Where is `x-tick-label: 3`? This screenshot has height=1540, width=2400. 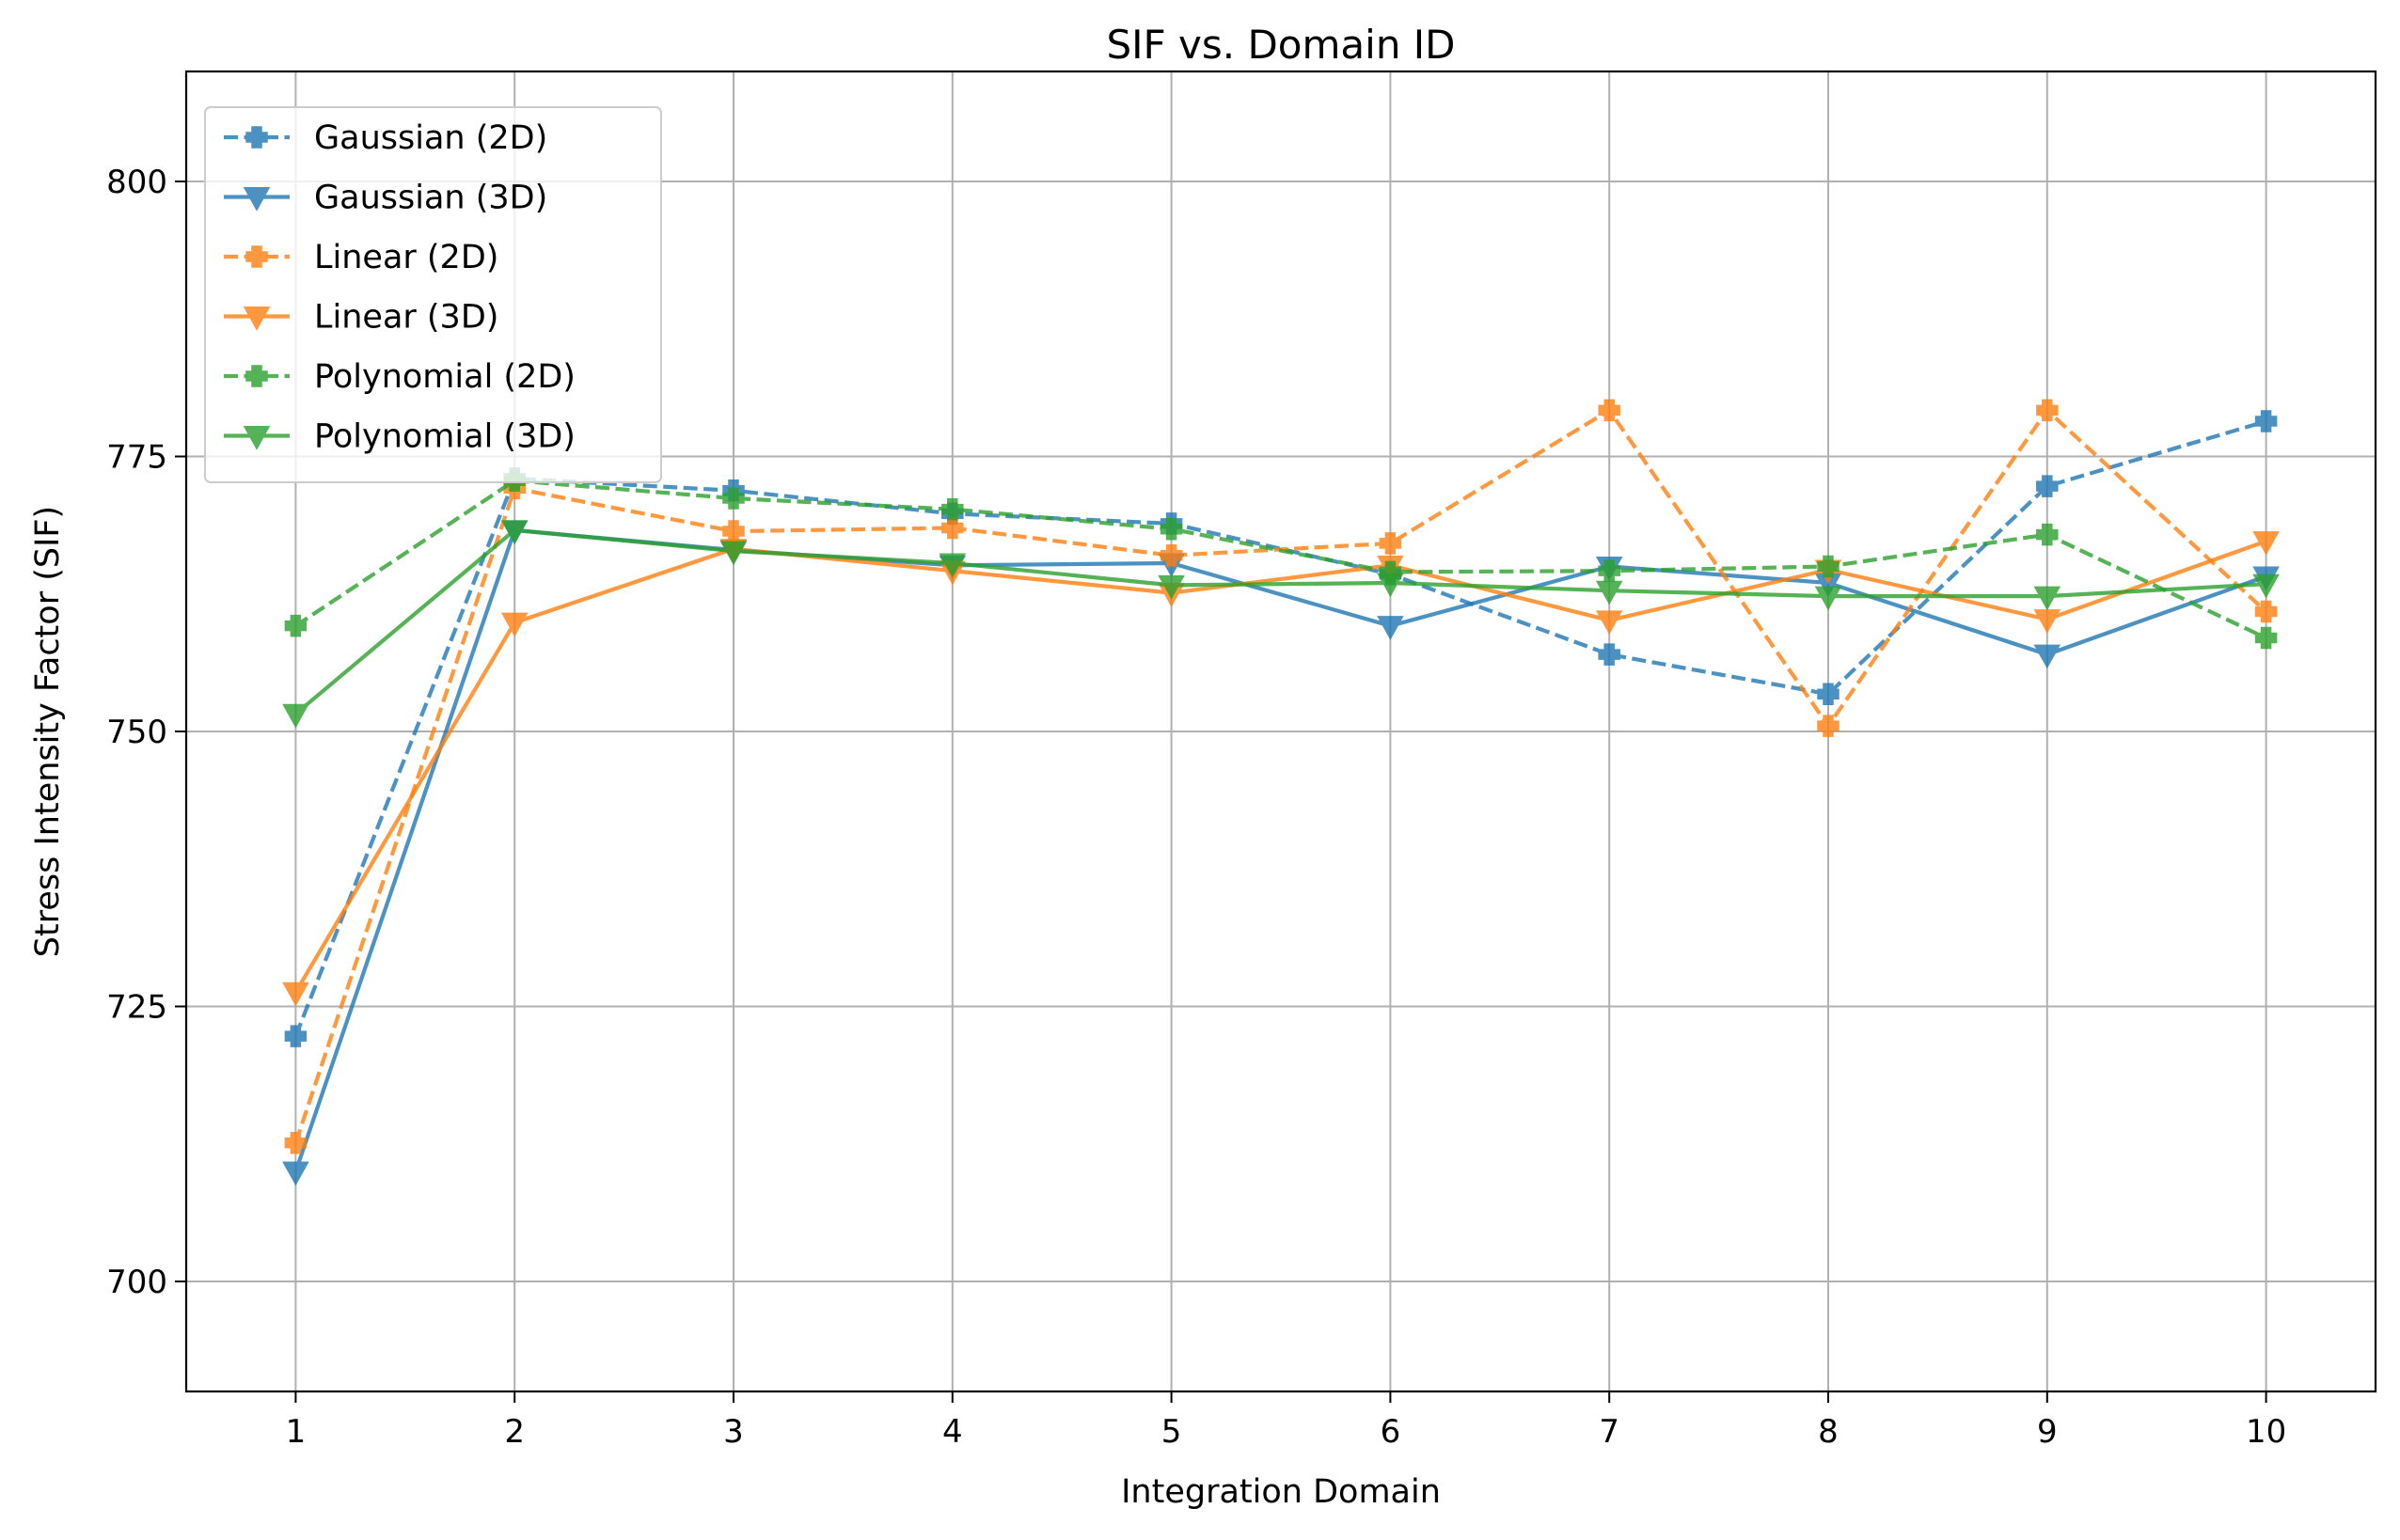 x-tick-label: 3 is located at coordinates (733, 1432).